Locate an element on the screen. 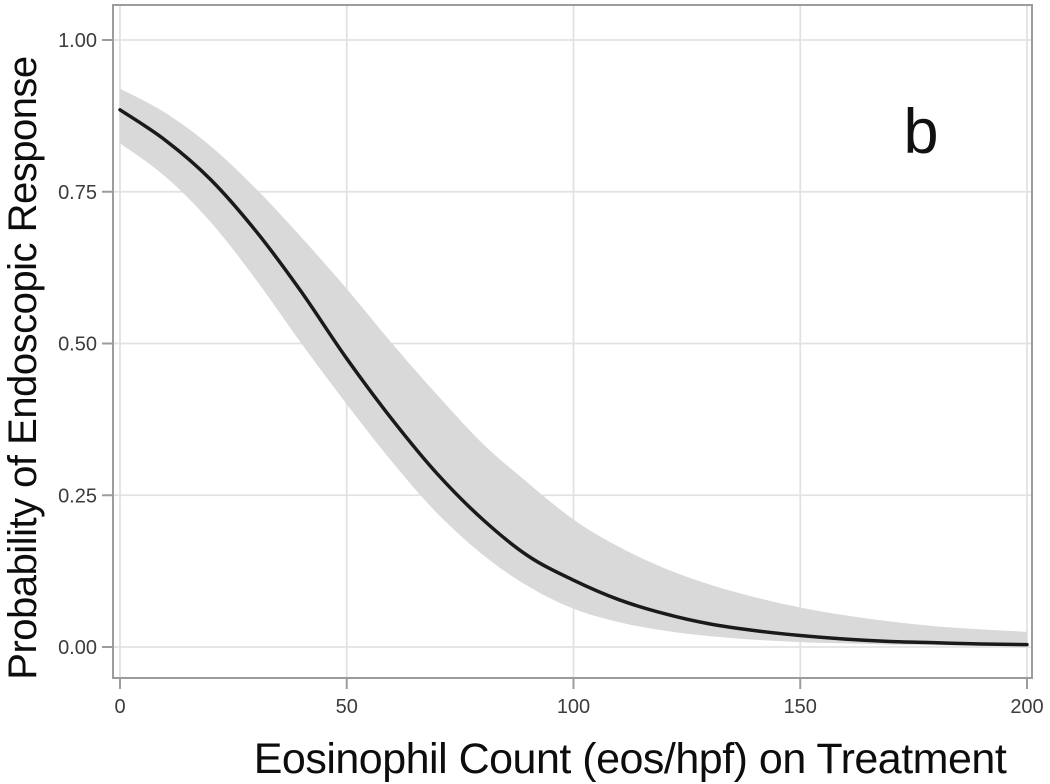 This screenshot has width=1050, height=784. y-tick-label: 0.25 is located at coordinates (77, 496).